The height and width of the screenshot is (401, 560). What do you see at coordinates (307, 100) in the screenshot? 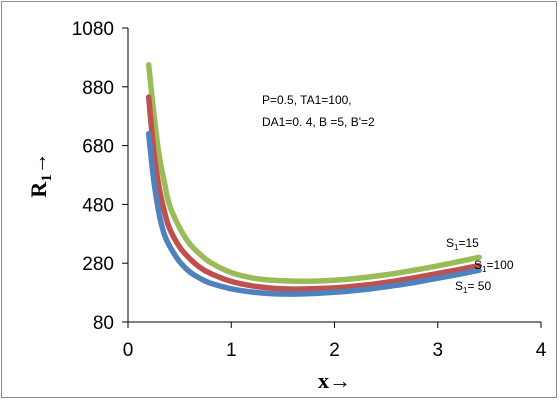
I see `parameters-annotation-line-1: P=0.5, TA1=100,` at bounding box center [307, 100].